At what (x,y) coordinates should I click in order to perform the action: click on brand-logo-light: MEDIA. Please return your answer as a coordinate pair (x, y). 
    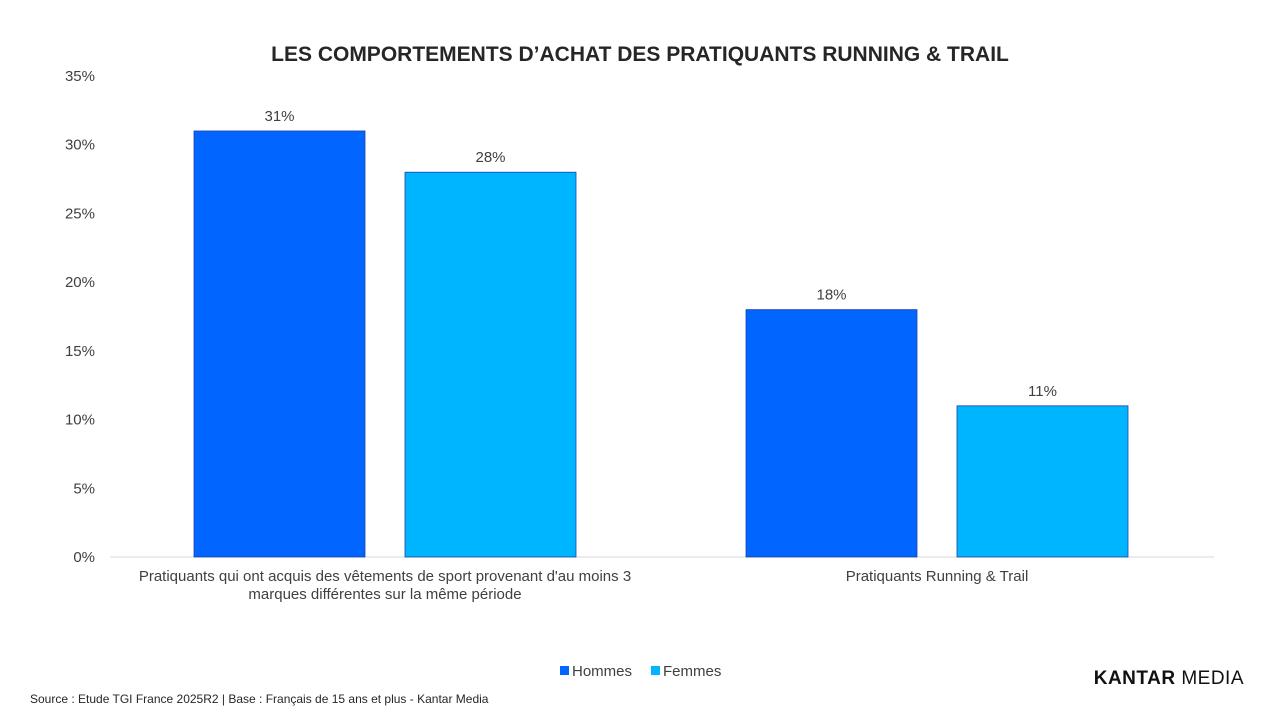
    Looking at the image, I should click on (1209, 678).